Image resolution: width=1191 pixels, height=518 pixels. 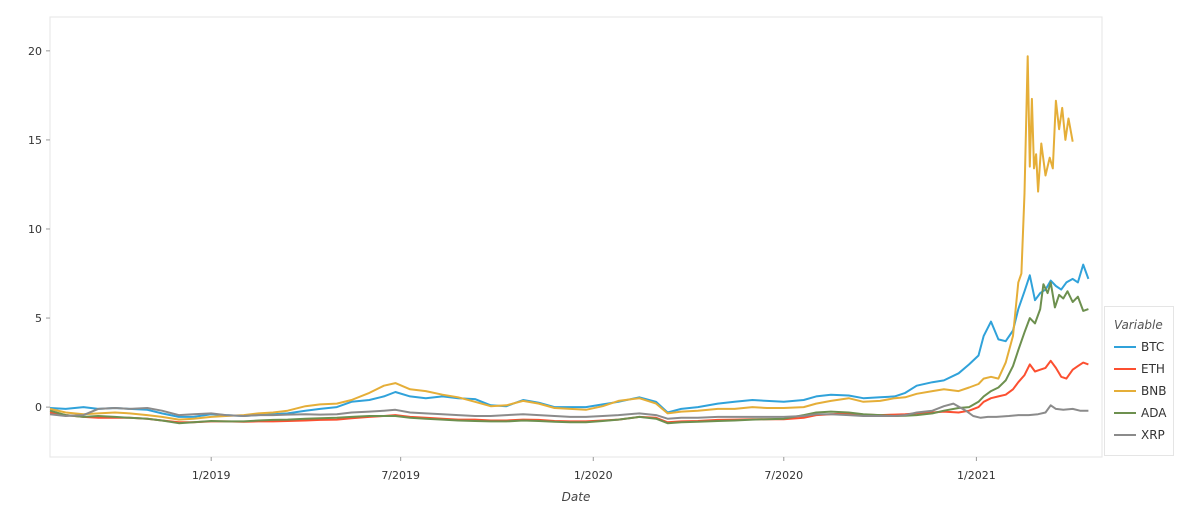 What do you see at coordinates (1139, 347) in the screenshot?
I see `legend-item-btc: BTC` at bounding box center [1139, 347].